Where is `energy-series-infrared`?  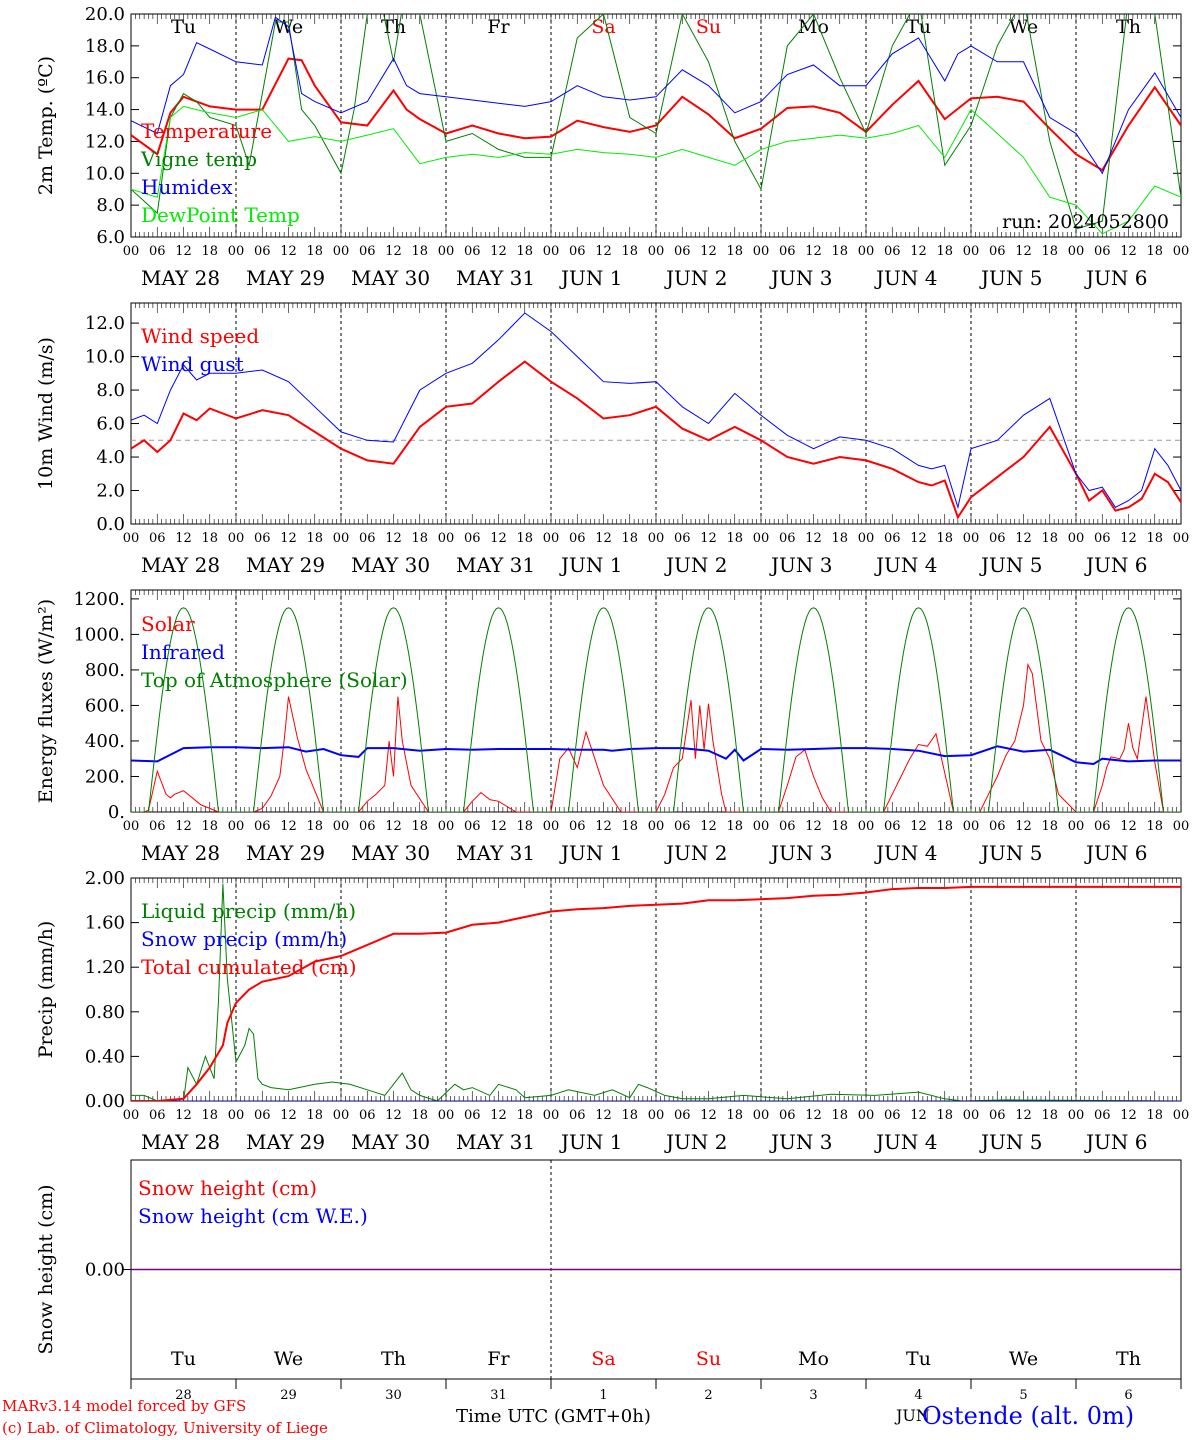
energy-series-infrared is located at coordinates (656, 755).